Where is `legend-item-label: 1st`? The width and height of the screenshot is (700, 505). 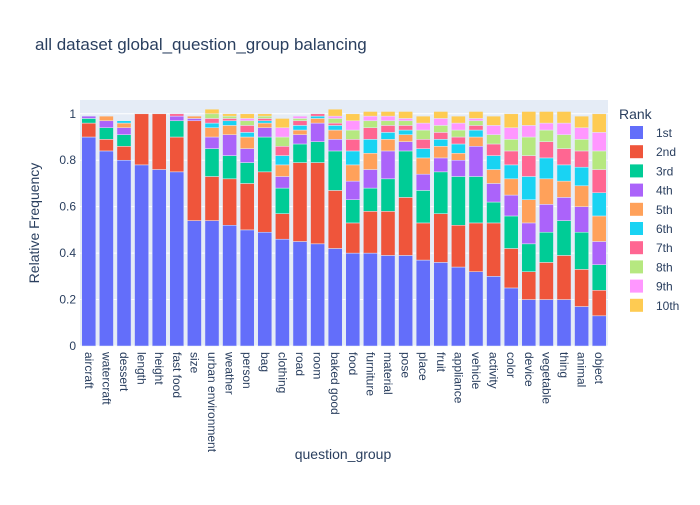 legend-item-label: 1st is located at coordinates (664, 133).